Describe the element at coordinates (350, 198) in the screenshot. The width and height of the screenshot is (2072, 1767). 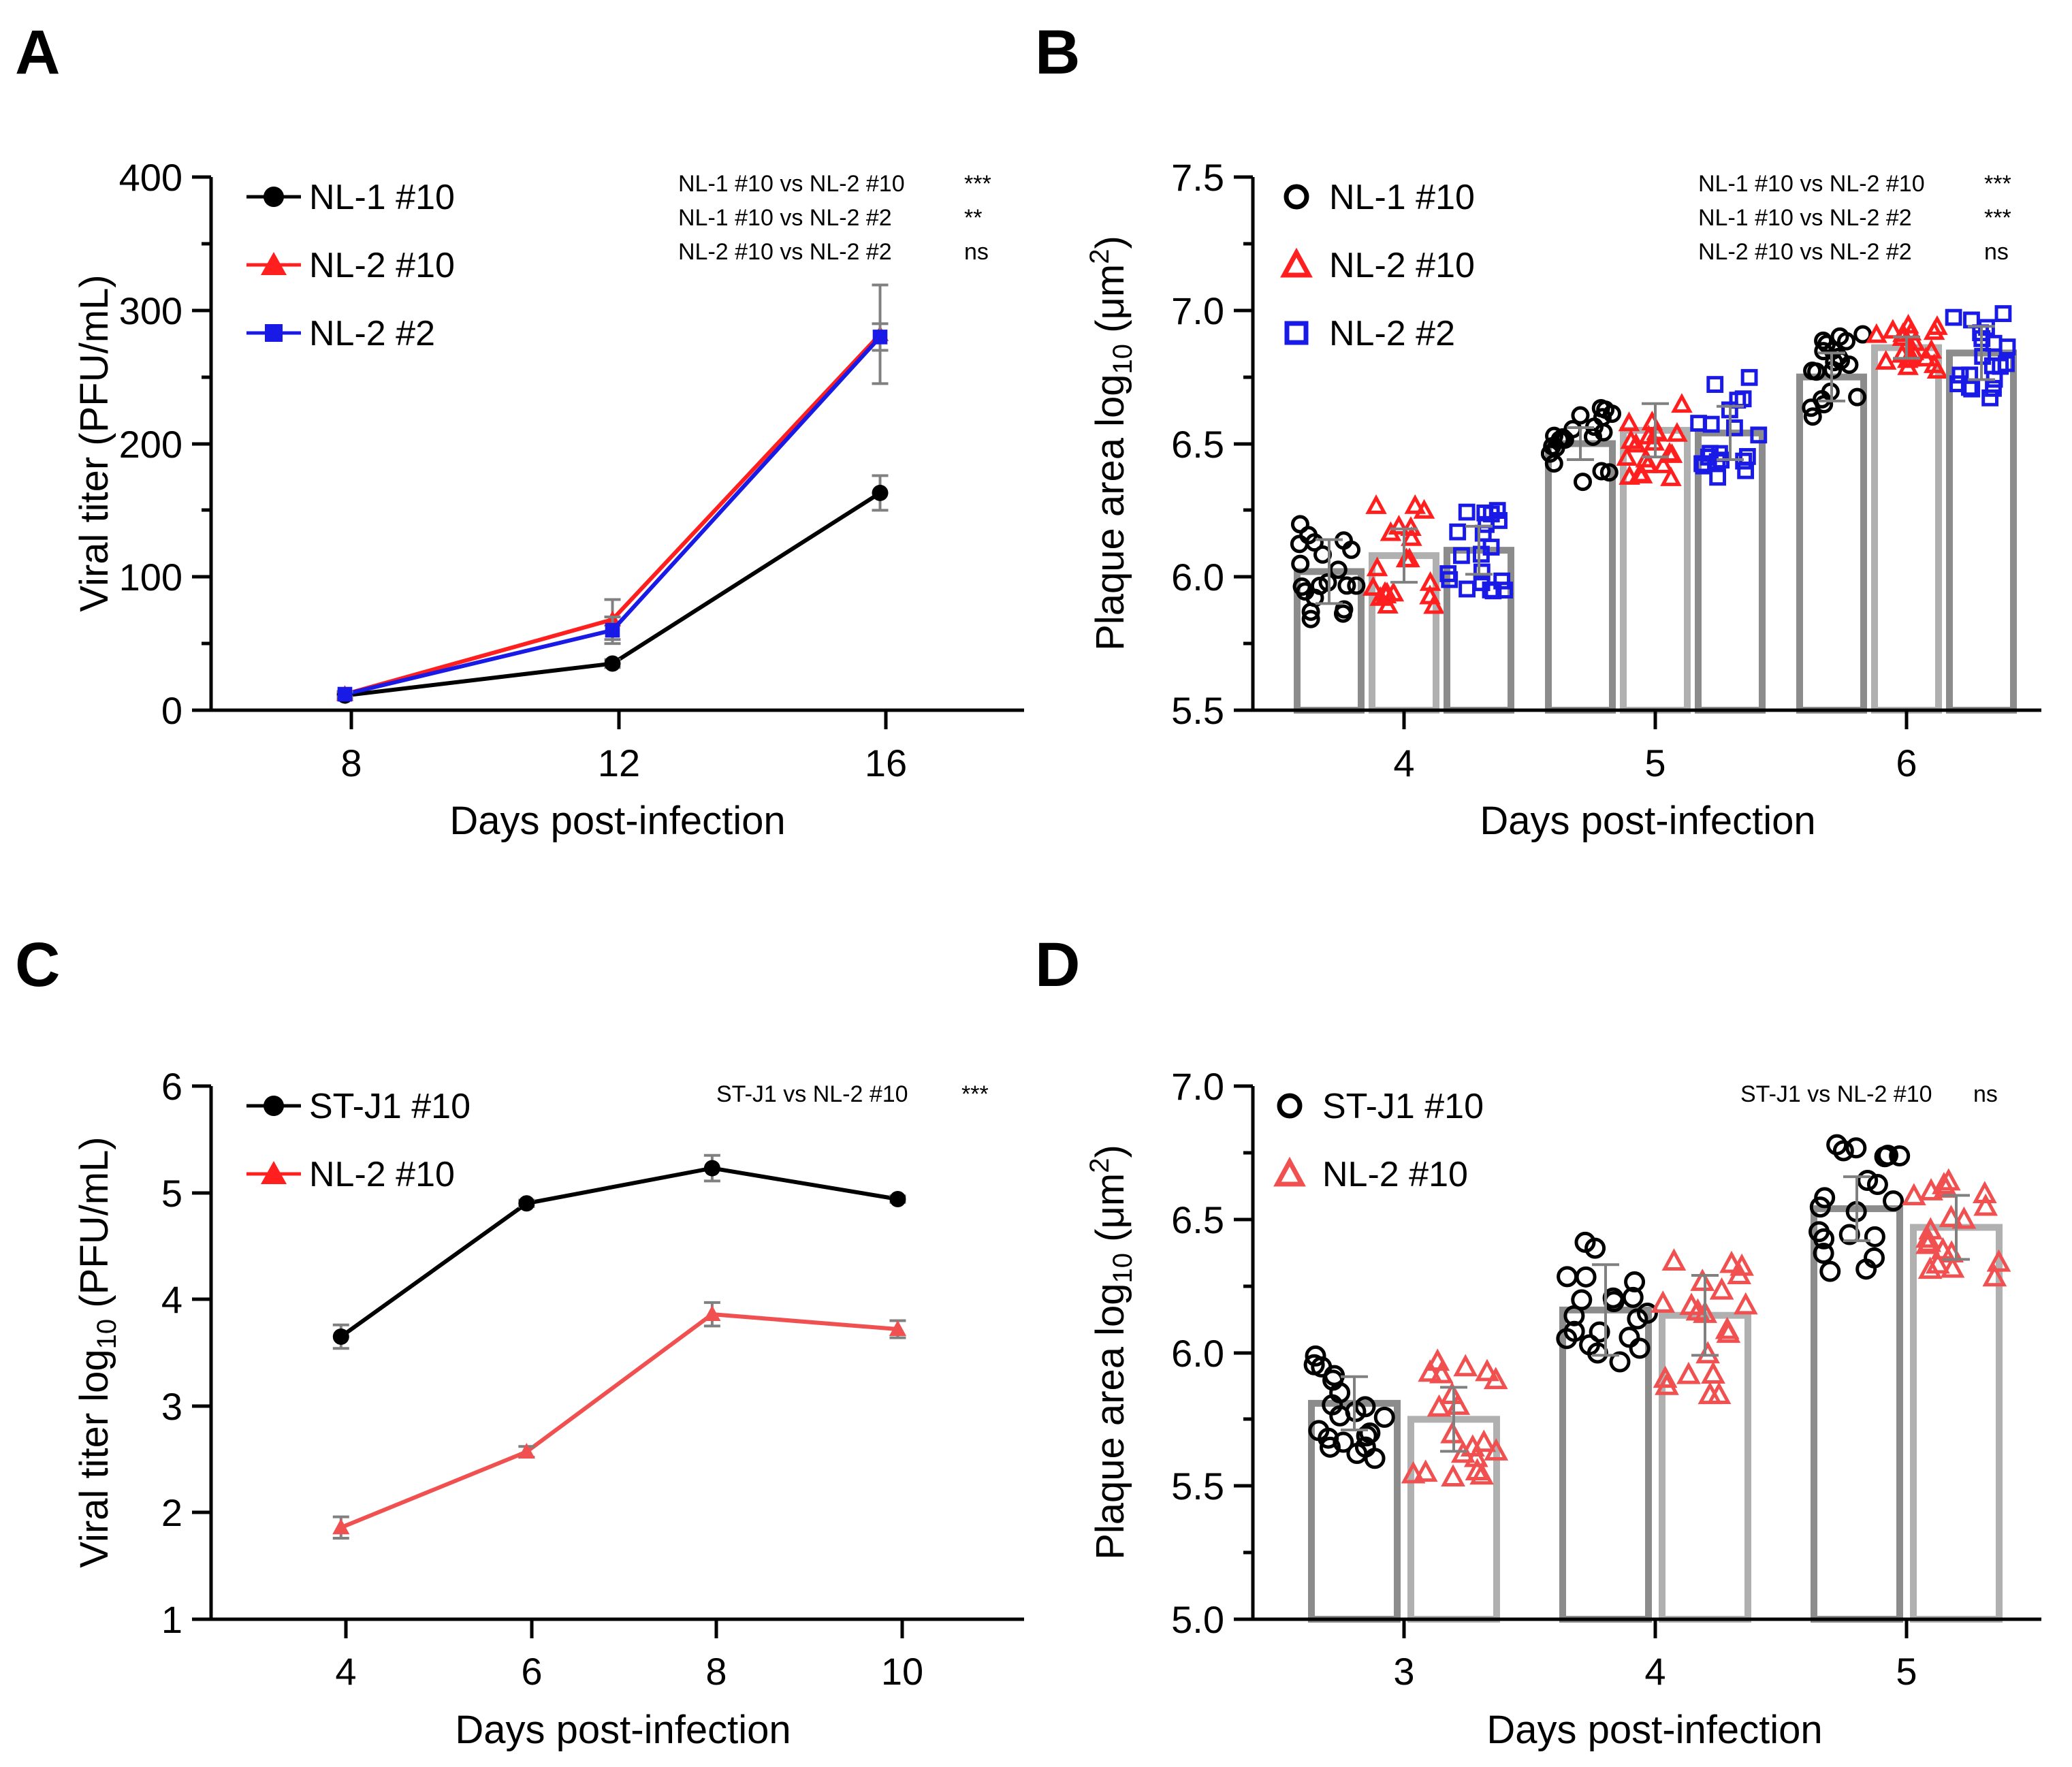
I see `legend-item-nl1-10: NL-1 #10` at that location.